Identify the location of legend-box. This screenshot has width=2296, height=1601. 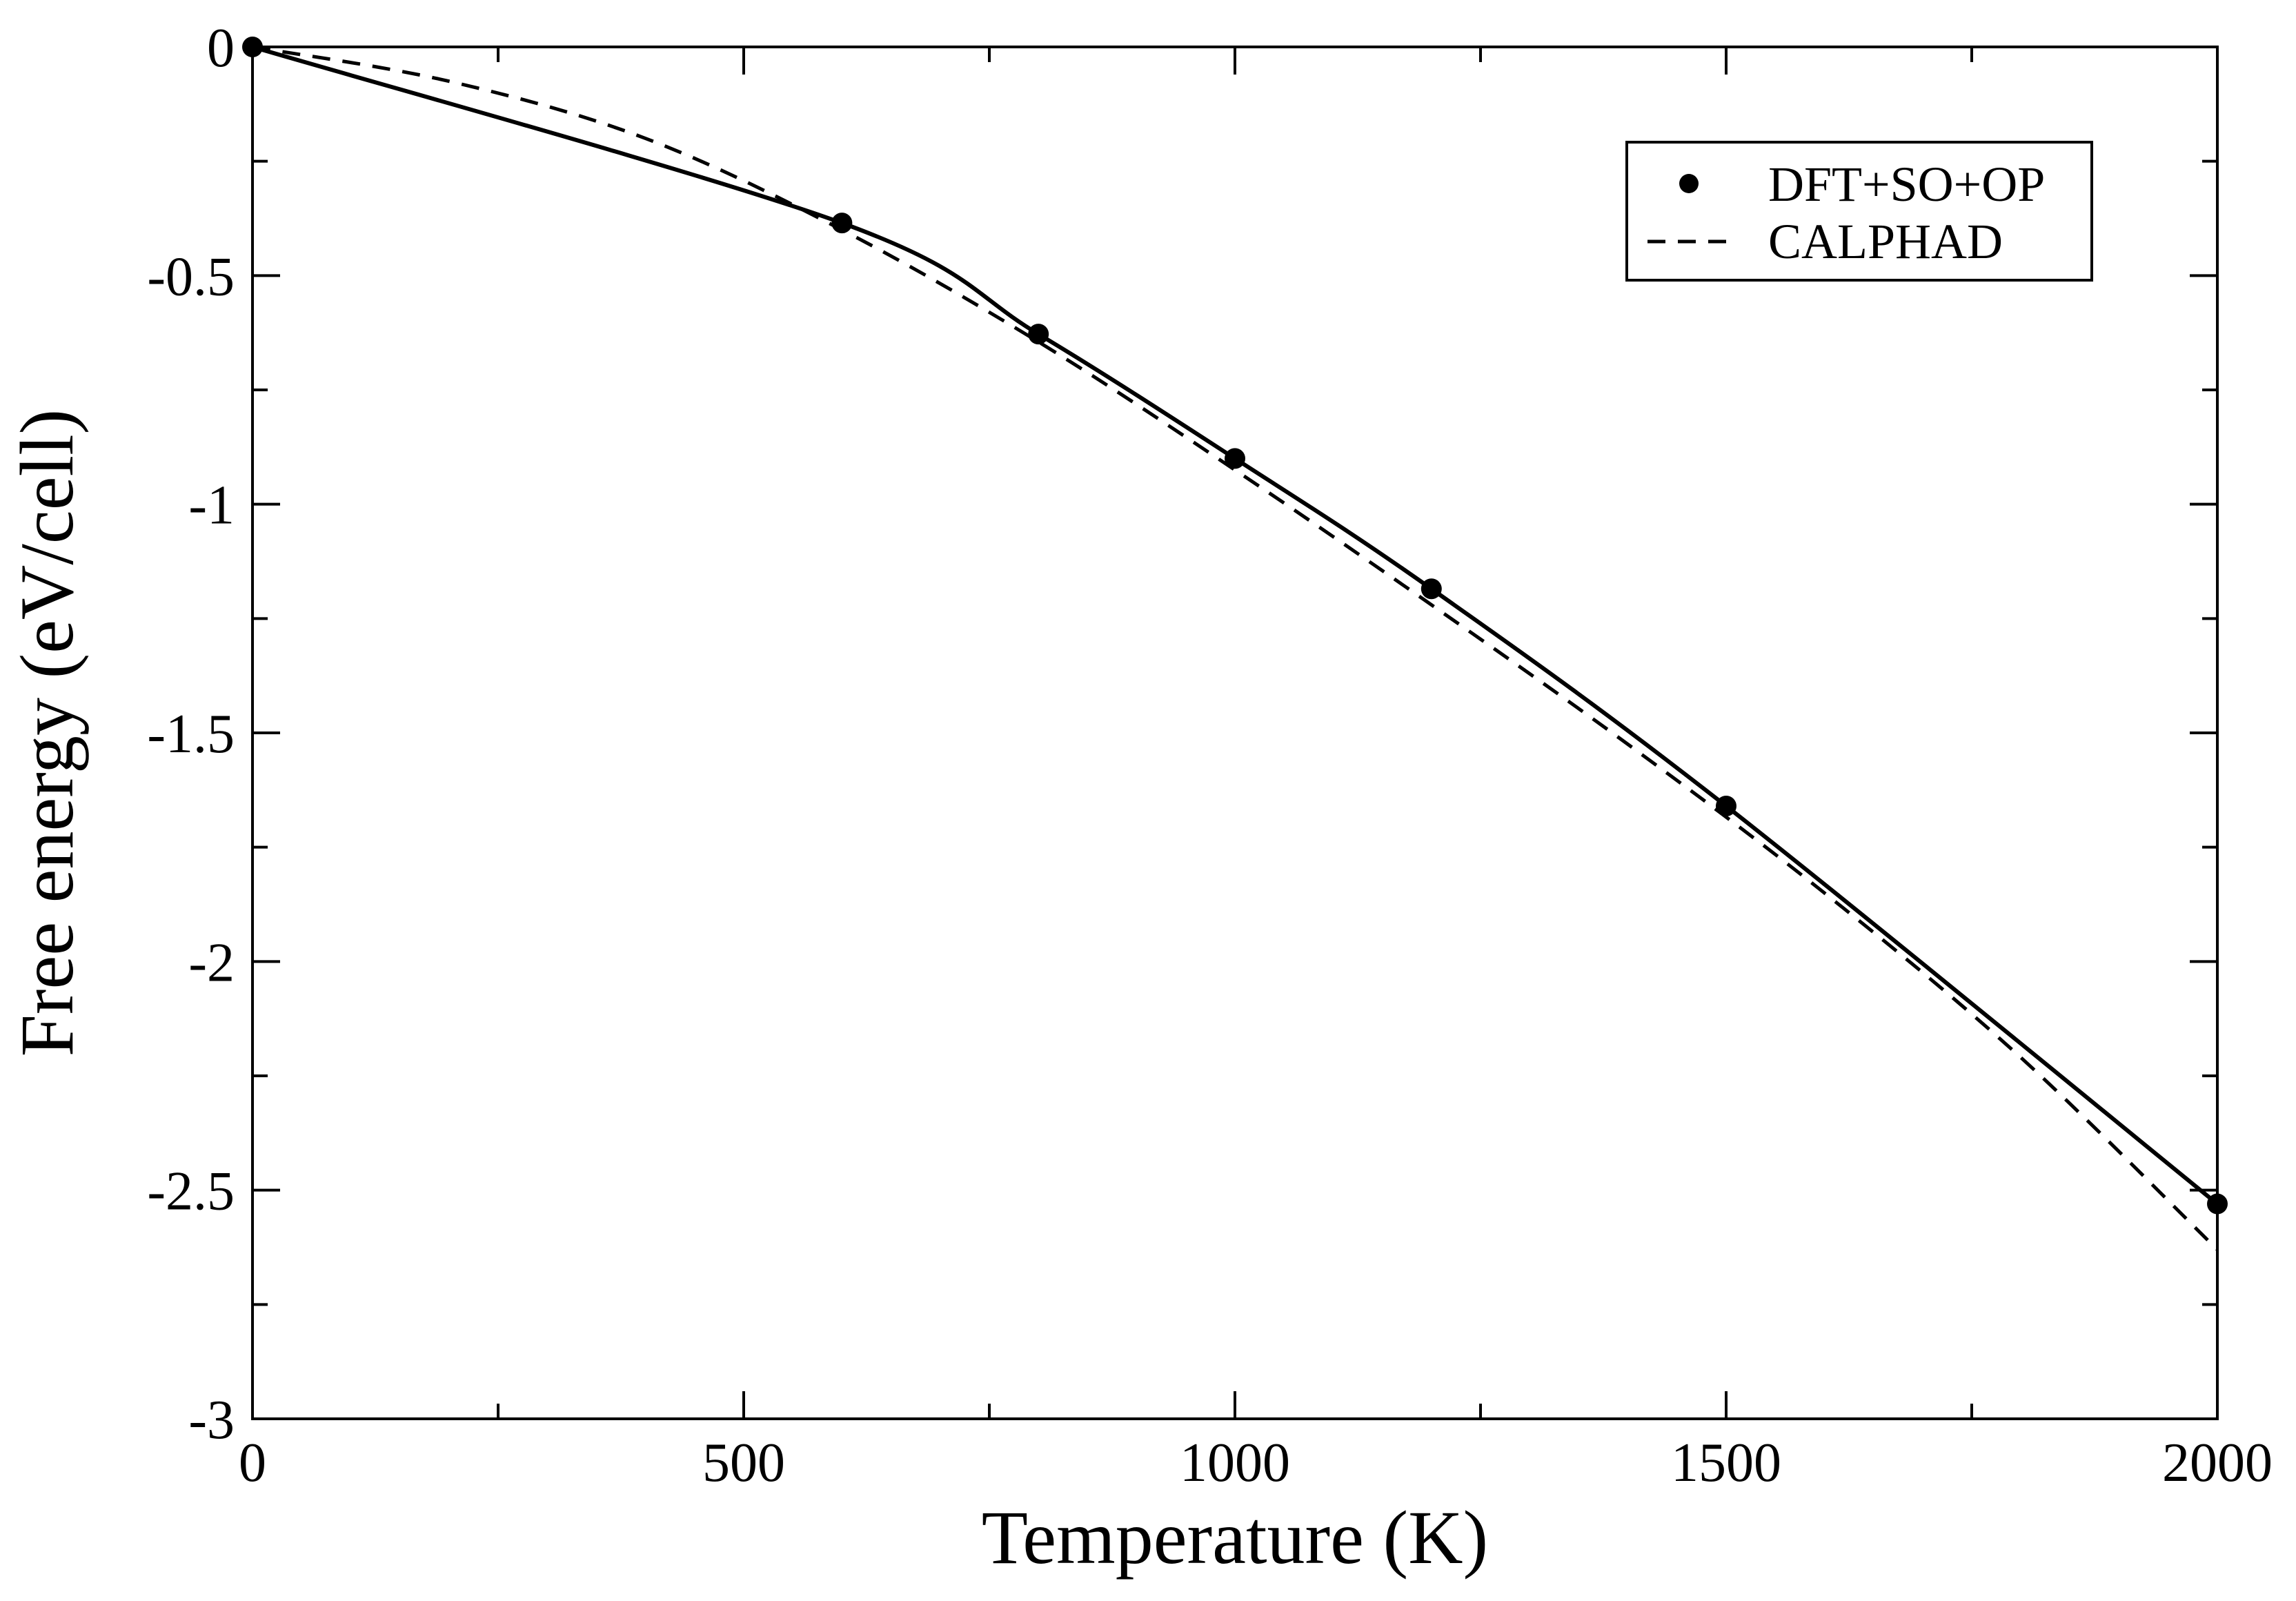
(1859, 211).